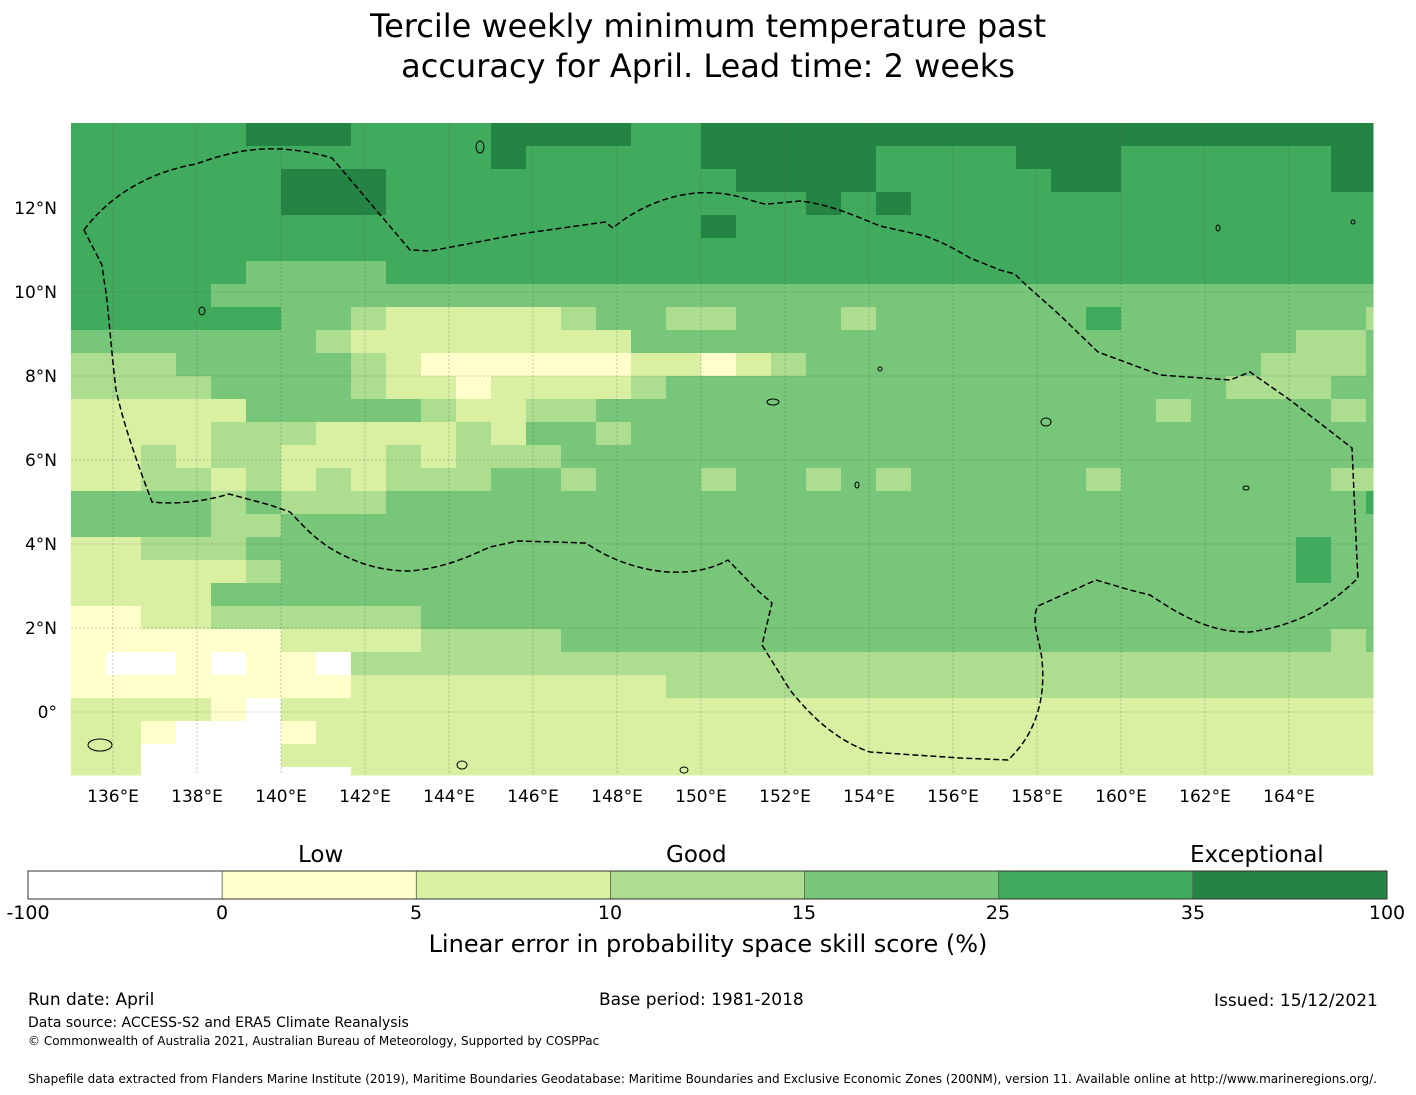  Describe the element at coordinates (998, 913) in the screenshot. I see `colorbar-tick: 25` at that location.